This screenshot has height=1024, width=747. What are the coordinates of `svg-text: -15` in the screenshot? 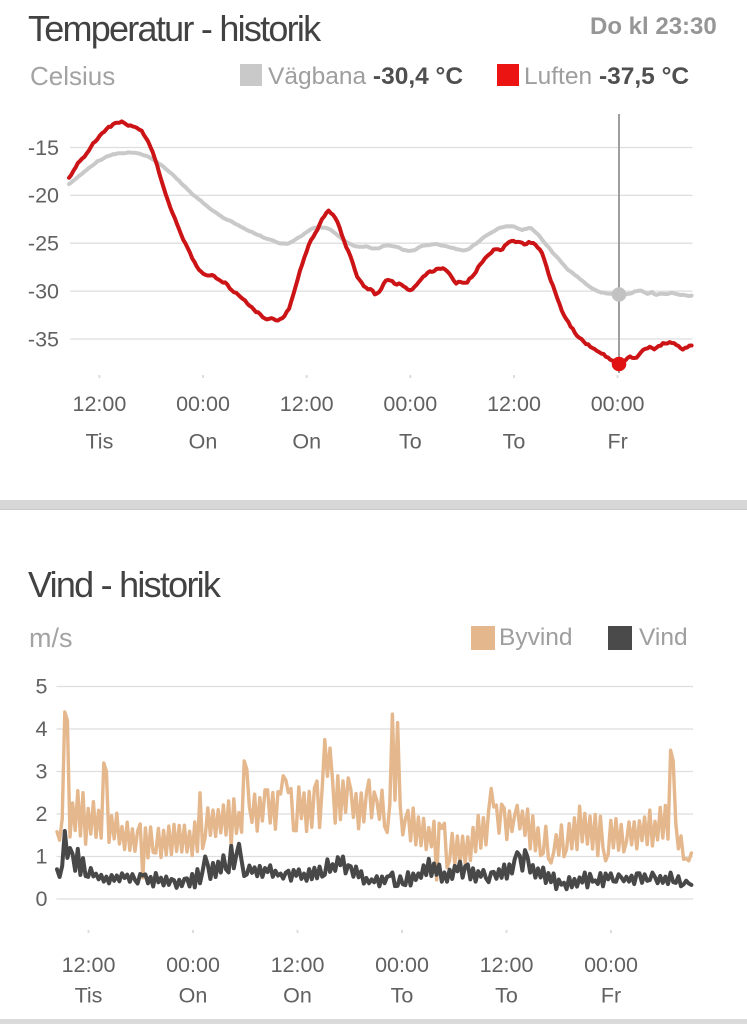 It's located at (43, 148).